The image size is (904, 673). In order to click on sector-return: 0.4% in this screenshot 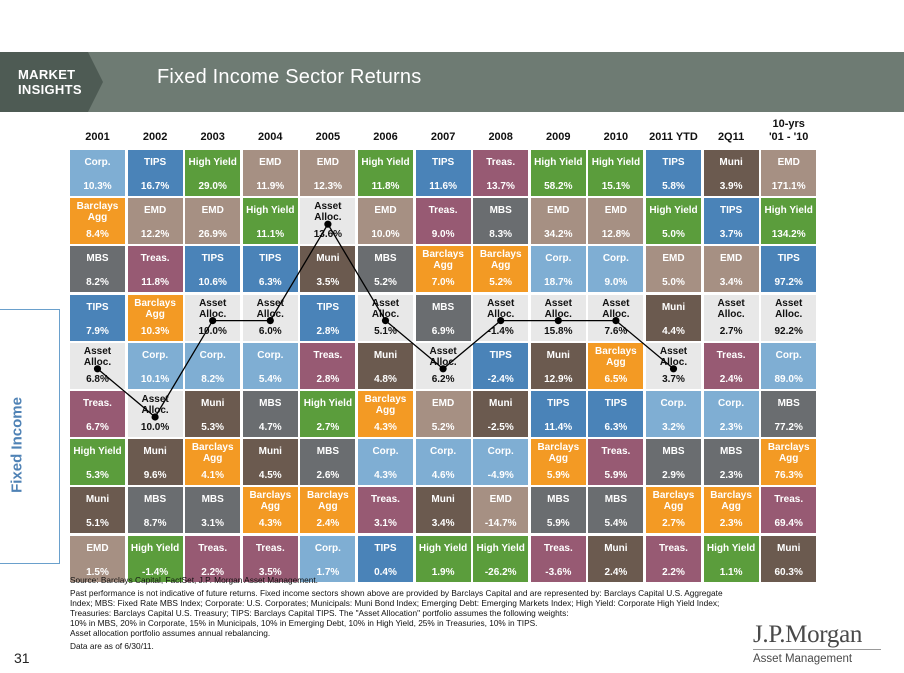, I will do `click(385, 572)`.